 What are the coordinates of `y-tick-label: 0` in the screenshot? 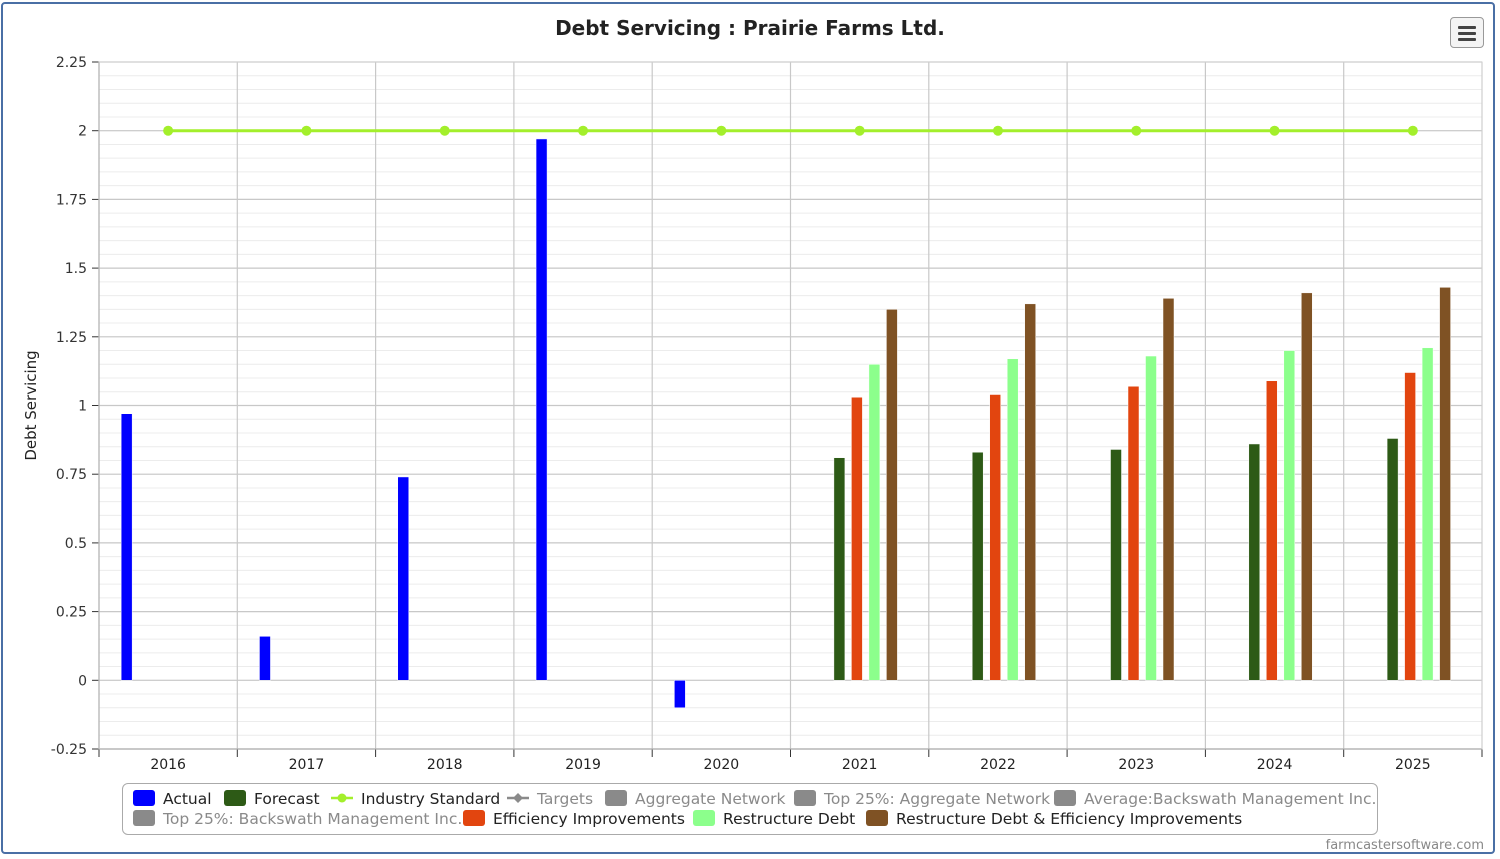 It's located at (82, 681).